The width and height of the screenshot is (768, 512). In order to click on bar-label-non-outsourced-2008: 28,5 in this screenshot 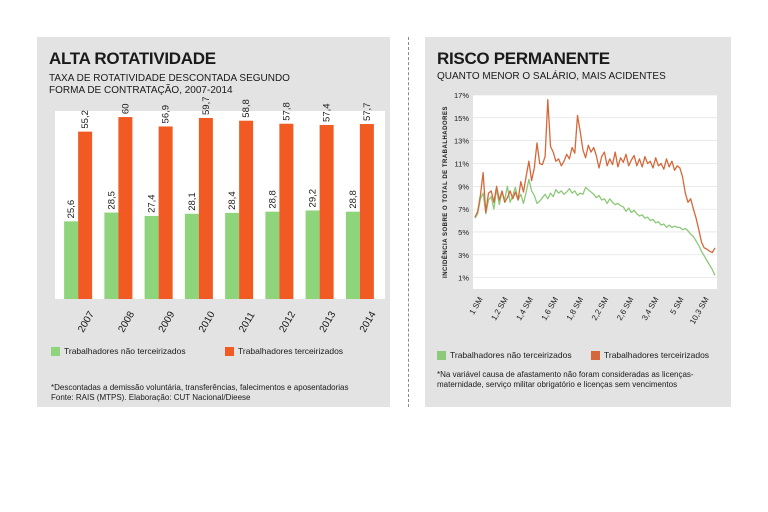, I will do `click(111, 200)`.